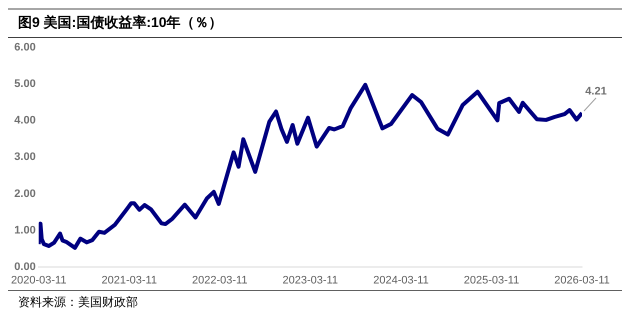  I want to click on text: 资料来源：美国财政部, so click(78, 302).